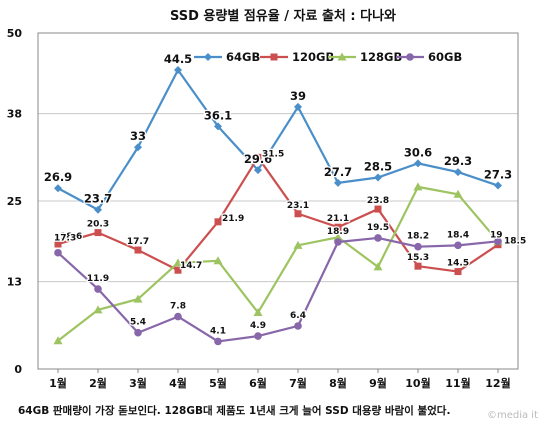 This screenshot has width=546, height=431. What do you see at coordinates (338, 219) in the screenshot?
I see `data-label: 21.1` at bounding box center [338, 219].